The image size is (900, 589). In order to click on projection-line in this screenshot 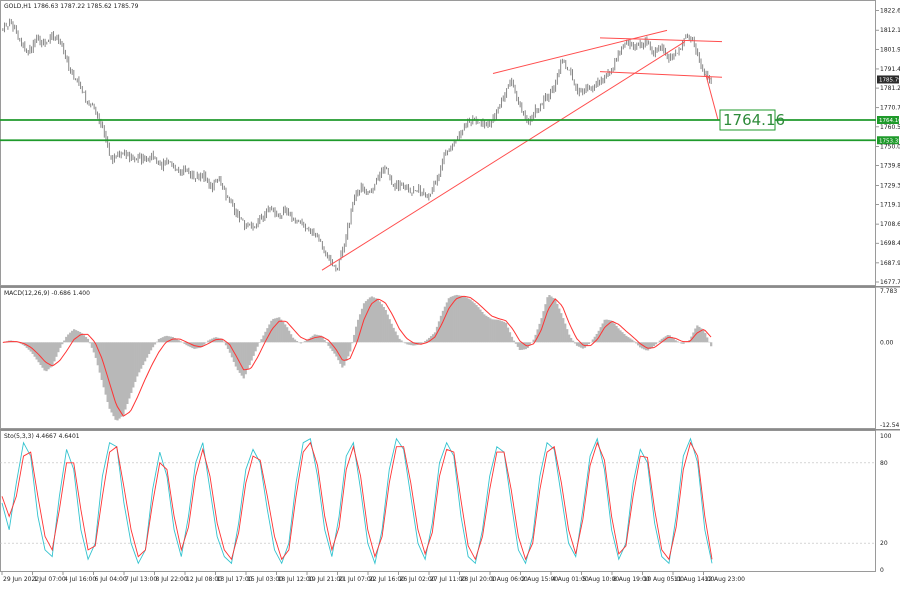, I will do `click(712, 97)`.